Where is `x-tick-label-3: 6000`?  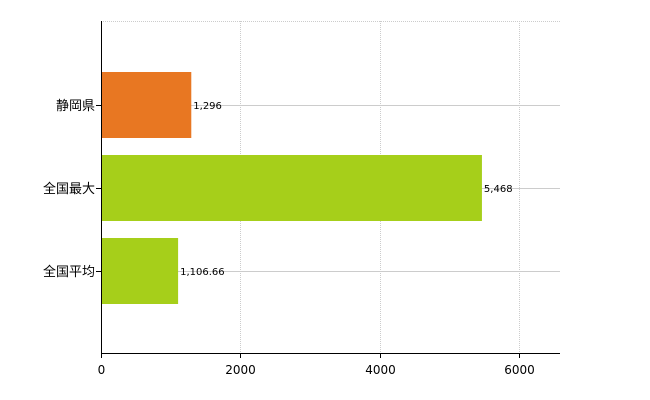 x-tick-label-3: 6000 is located at coordinates (519, 370).